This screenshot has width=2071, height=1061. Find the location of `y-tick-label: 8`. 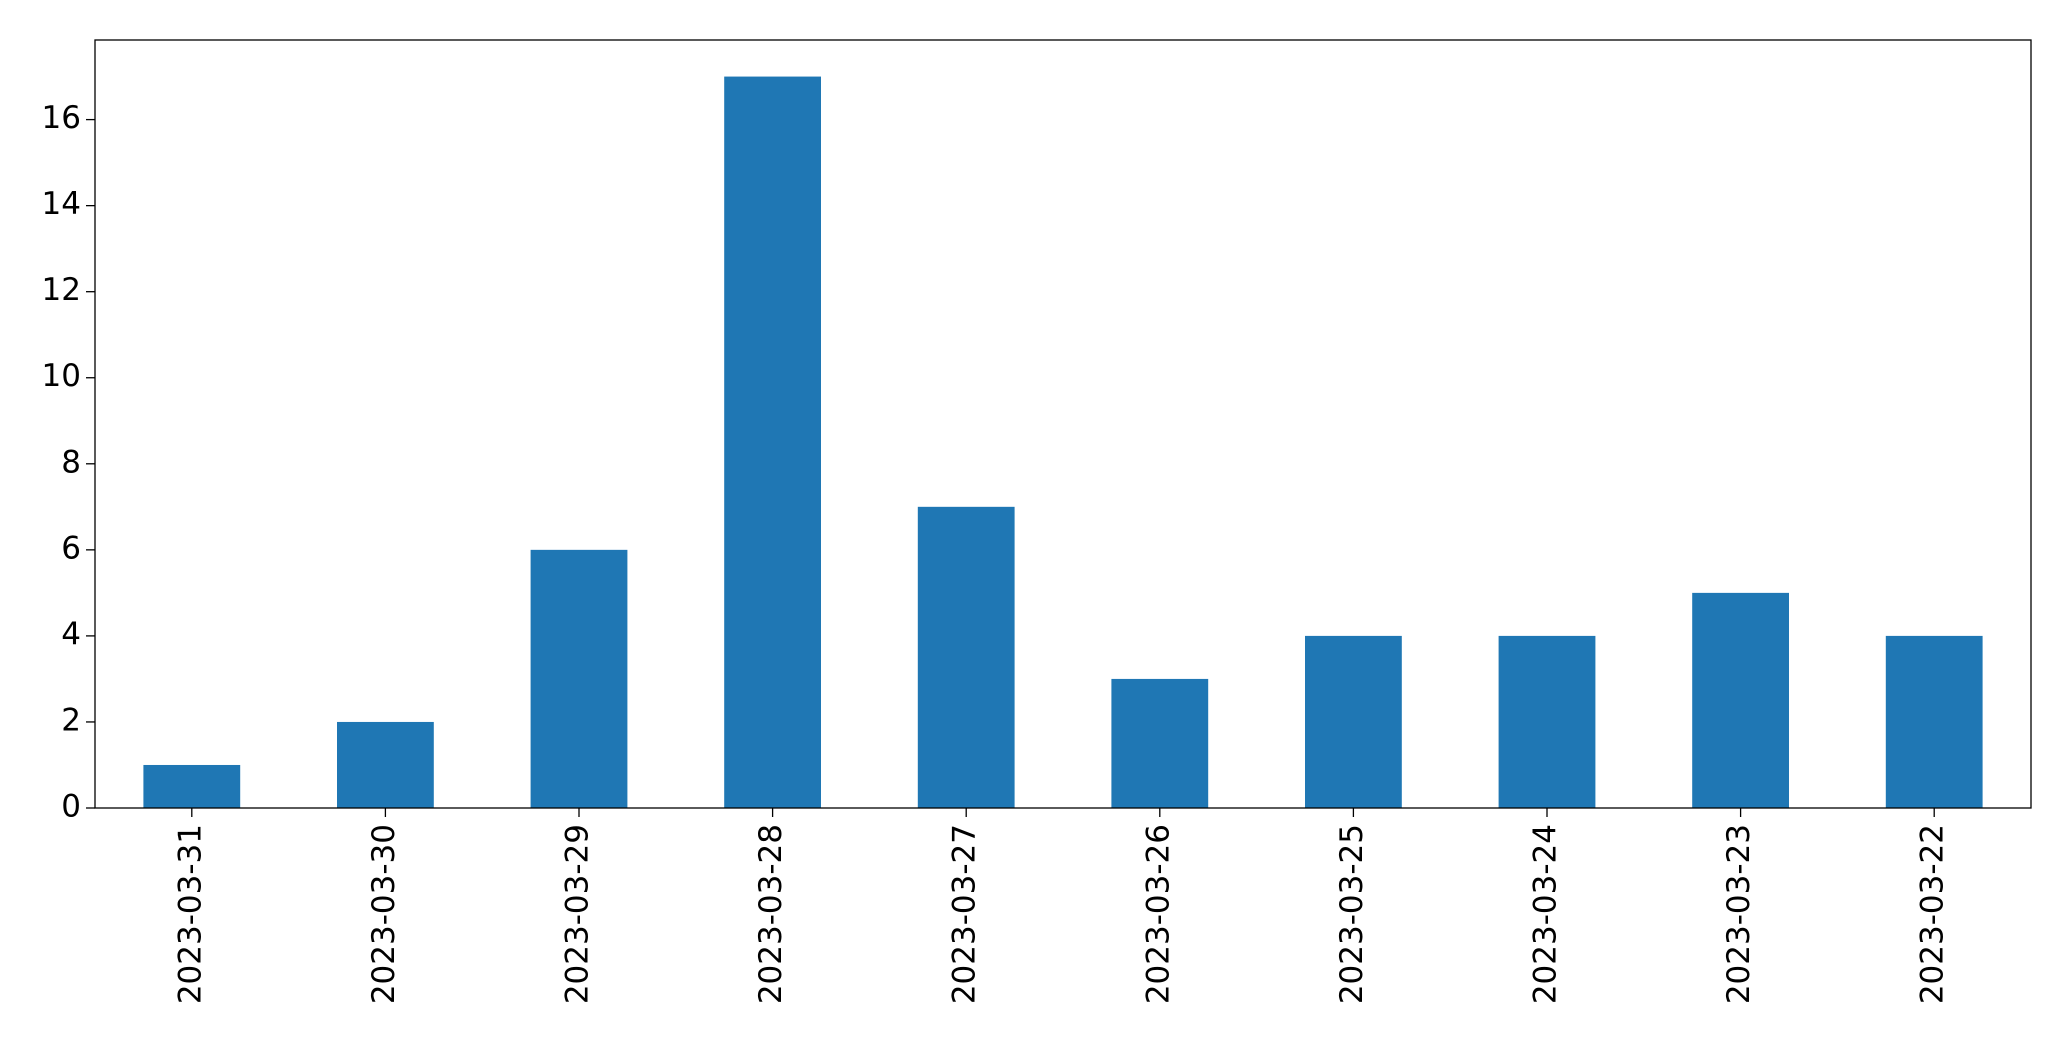

y-tick-label: 8 is located at coordinates (71, 462).